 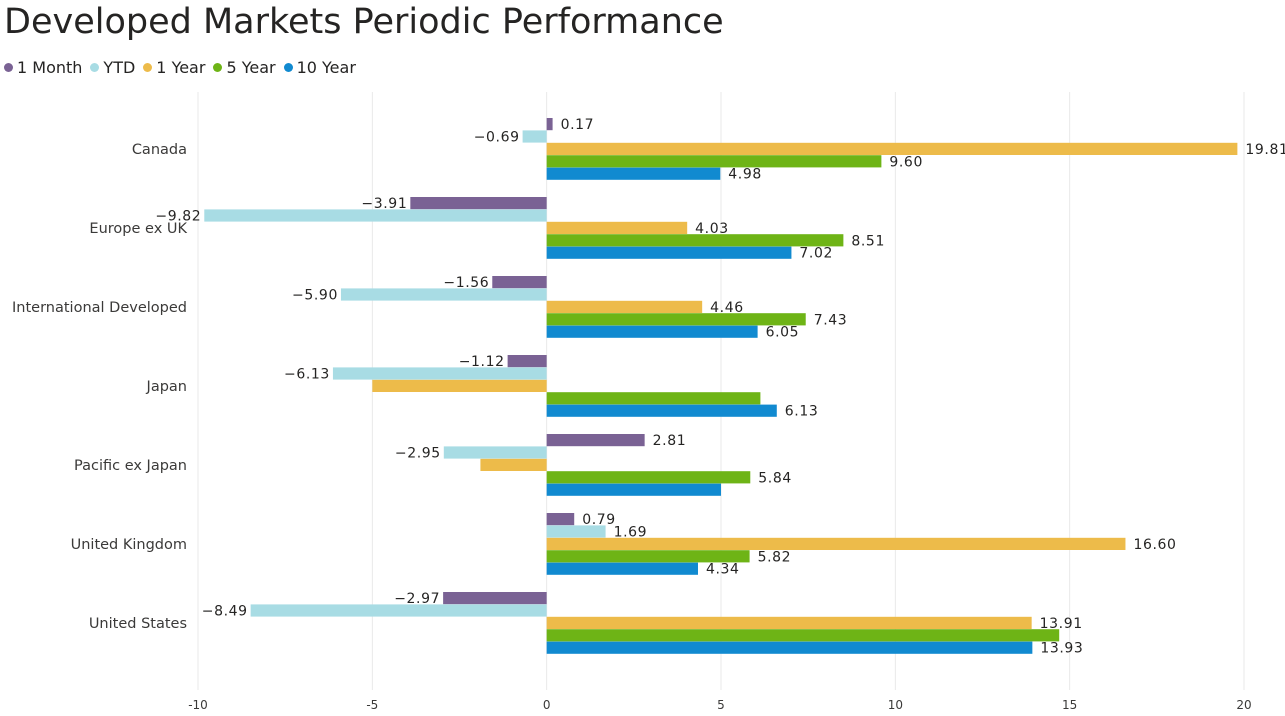 What do you see at coordinates (129, 545) in the screenshot?
I see `category-label: United Kingdom` at bounding box center [129, 545].